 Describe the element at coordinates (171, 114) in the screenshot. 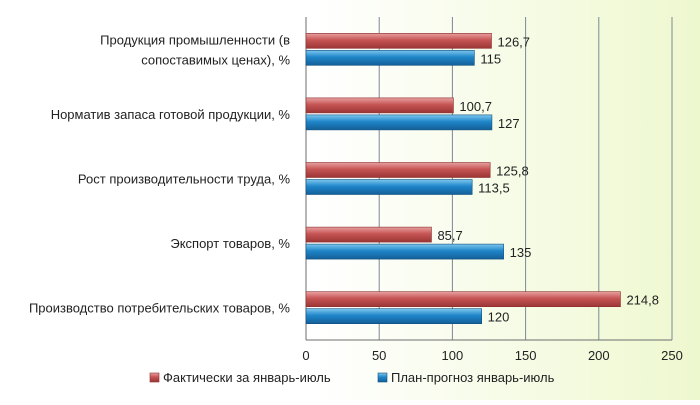

I see `category-label: Норматив запаса готовой продукции, %` at that location.